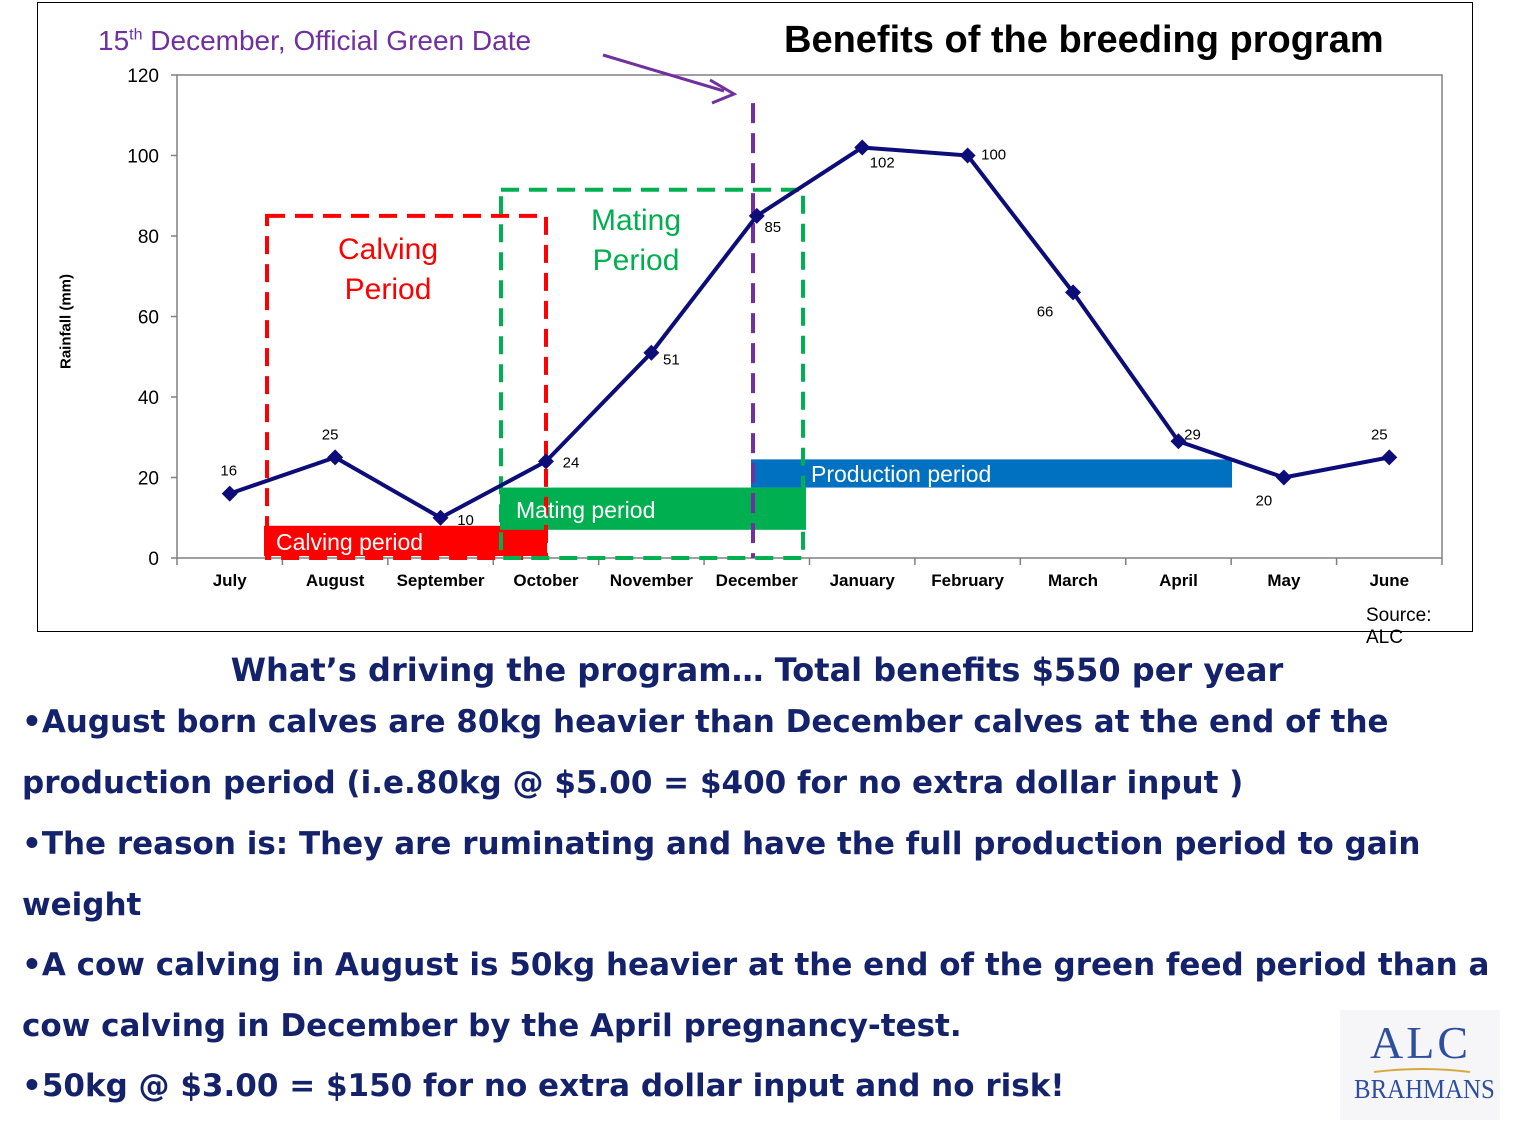  I want to click on y-tick-label: 60, so click(148, 318).